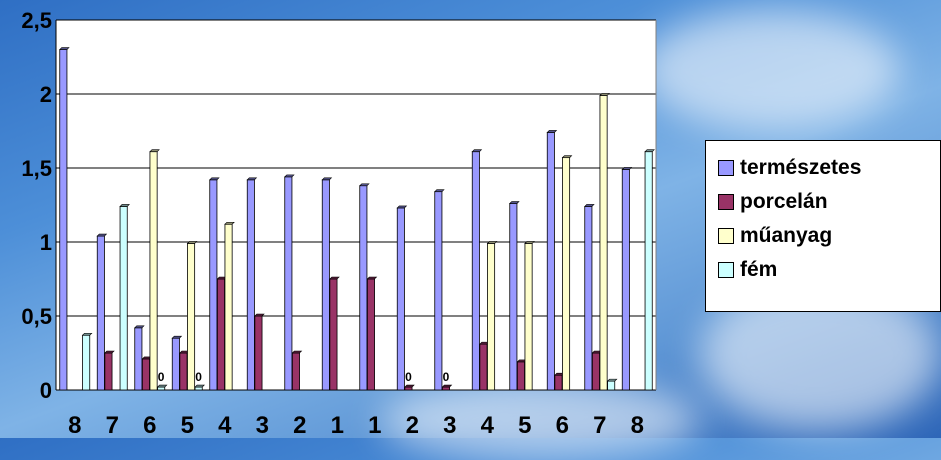 The height and width of the screenshot is (460, 941). What do you see at coordinates (36, 168) in the screenshot?
I see `y-tick-label: 1,5` at bounding box center [36, 168].